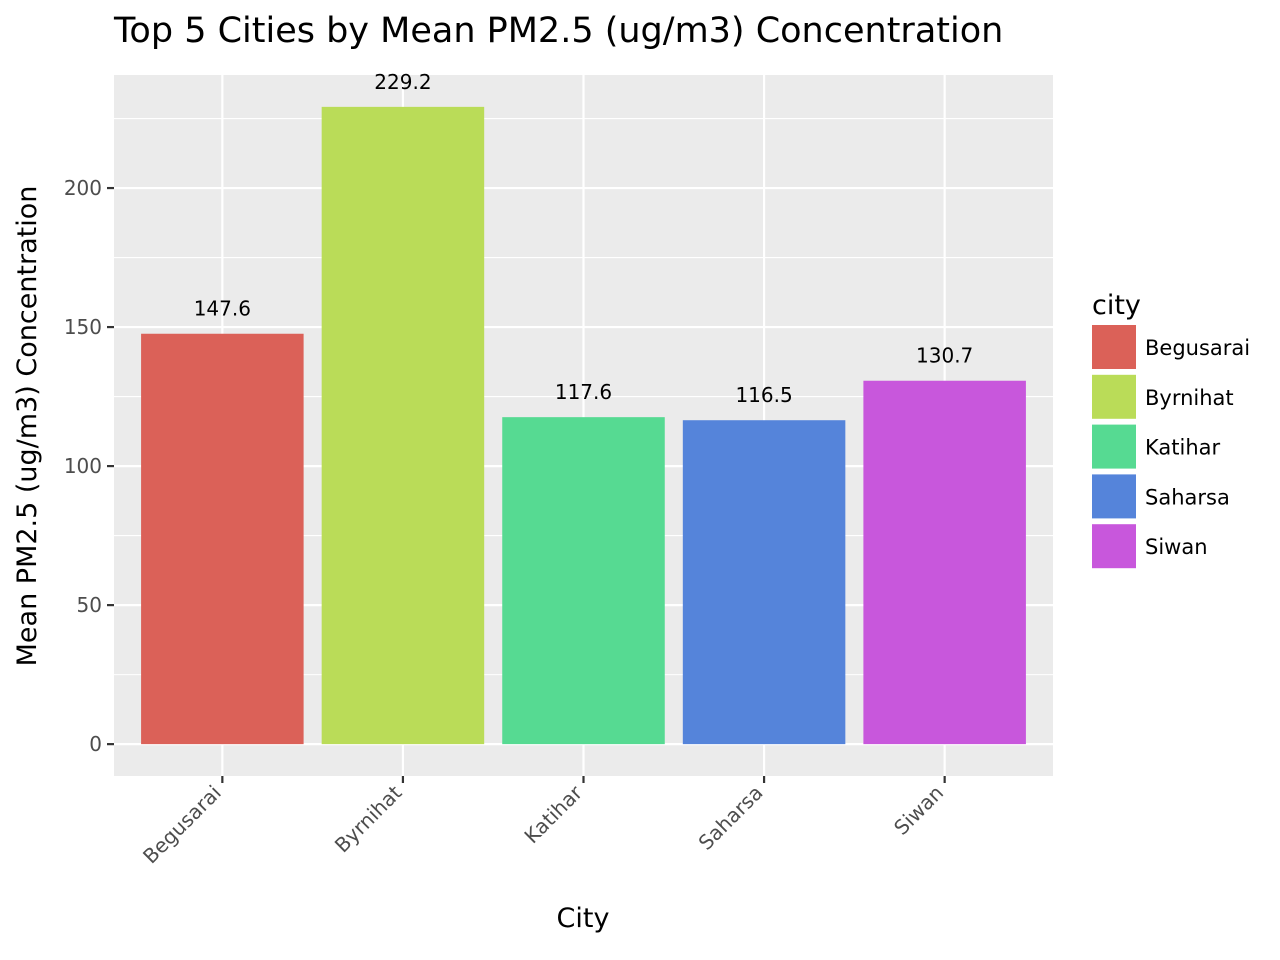  What do you see at coordinates (83, 327) in the screenshot?
I see `y-tick-label: 150` at bounding box center [83, 327].